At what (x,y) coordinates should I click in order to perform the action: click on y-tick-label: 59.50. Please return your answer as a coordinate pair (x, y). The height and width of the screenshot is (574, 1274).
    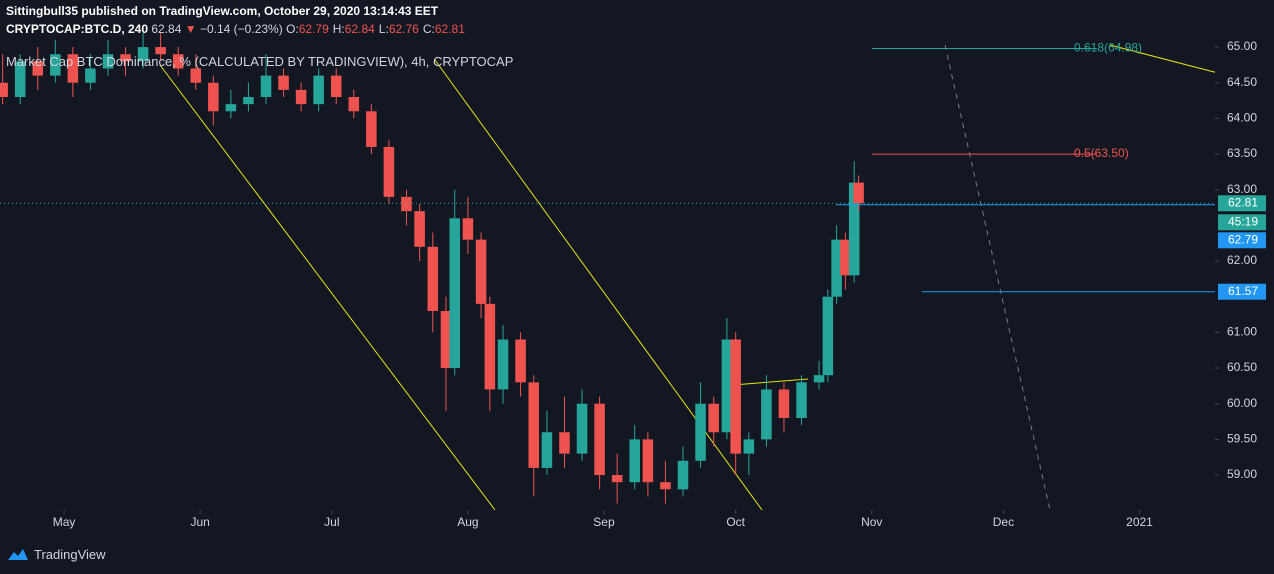
    Looking at the image, I should click on (1242, 439).